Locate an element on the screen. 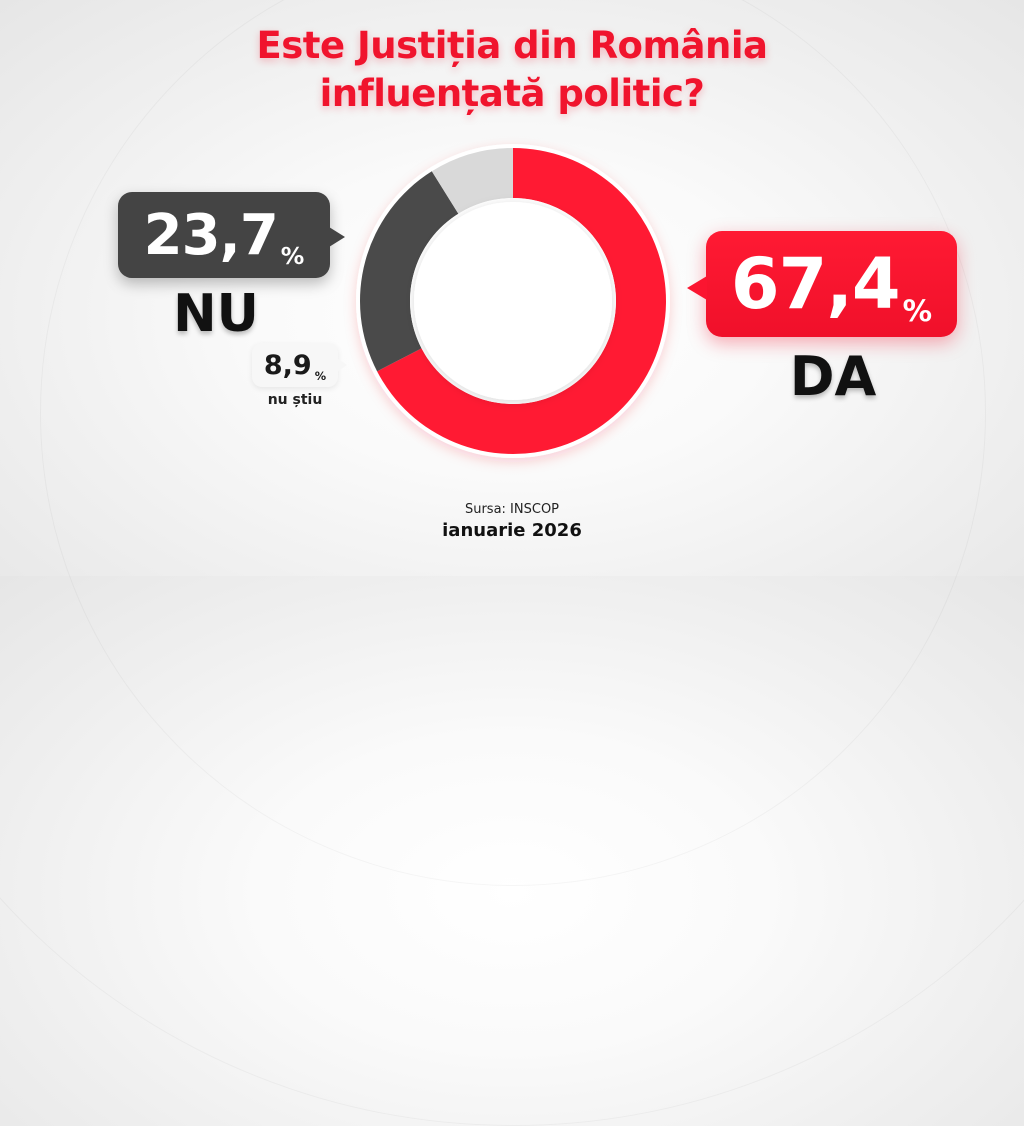 The width and height of the screenshot is (1024, 1126). donut-chart is located at coordinates (513, 301).